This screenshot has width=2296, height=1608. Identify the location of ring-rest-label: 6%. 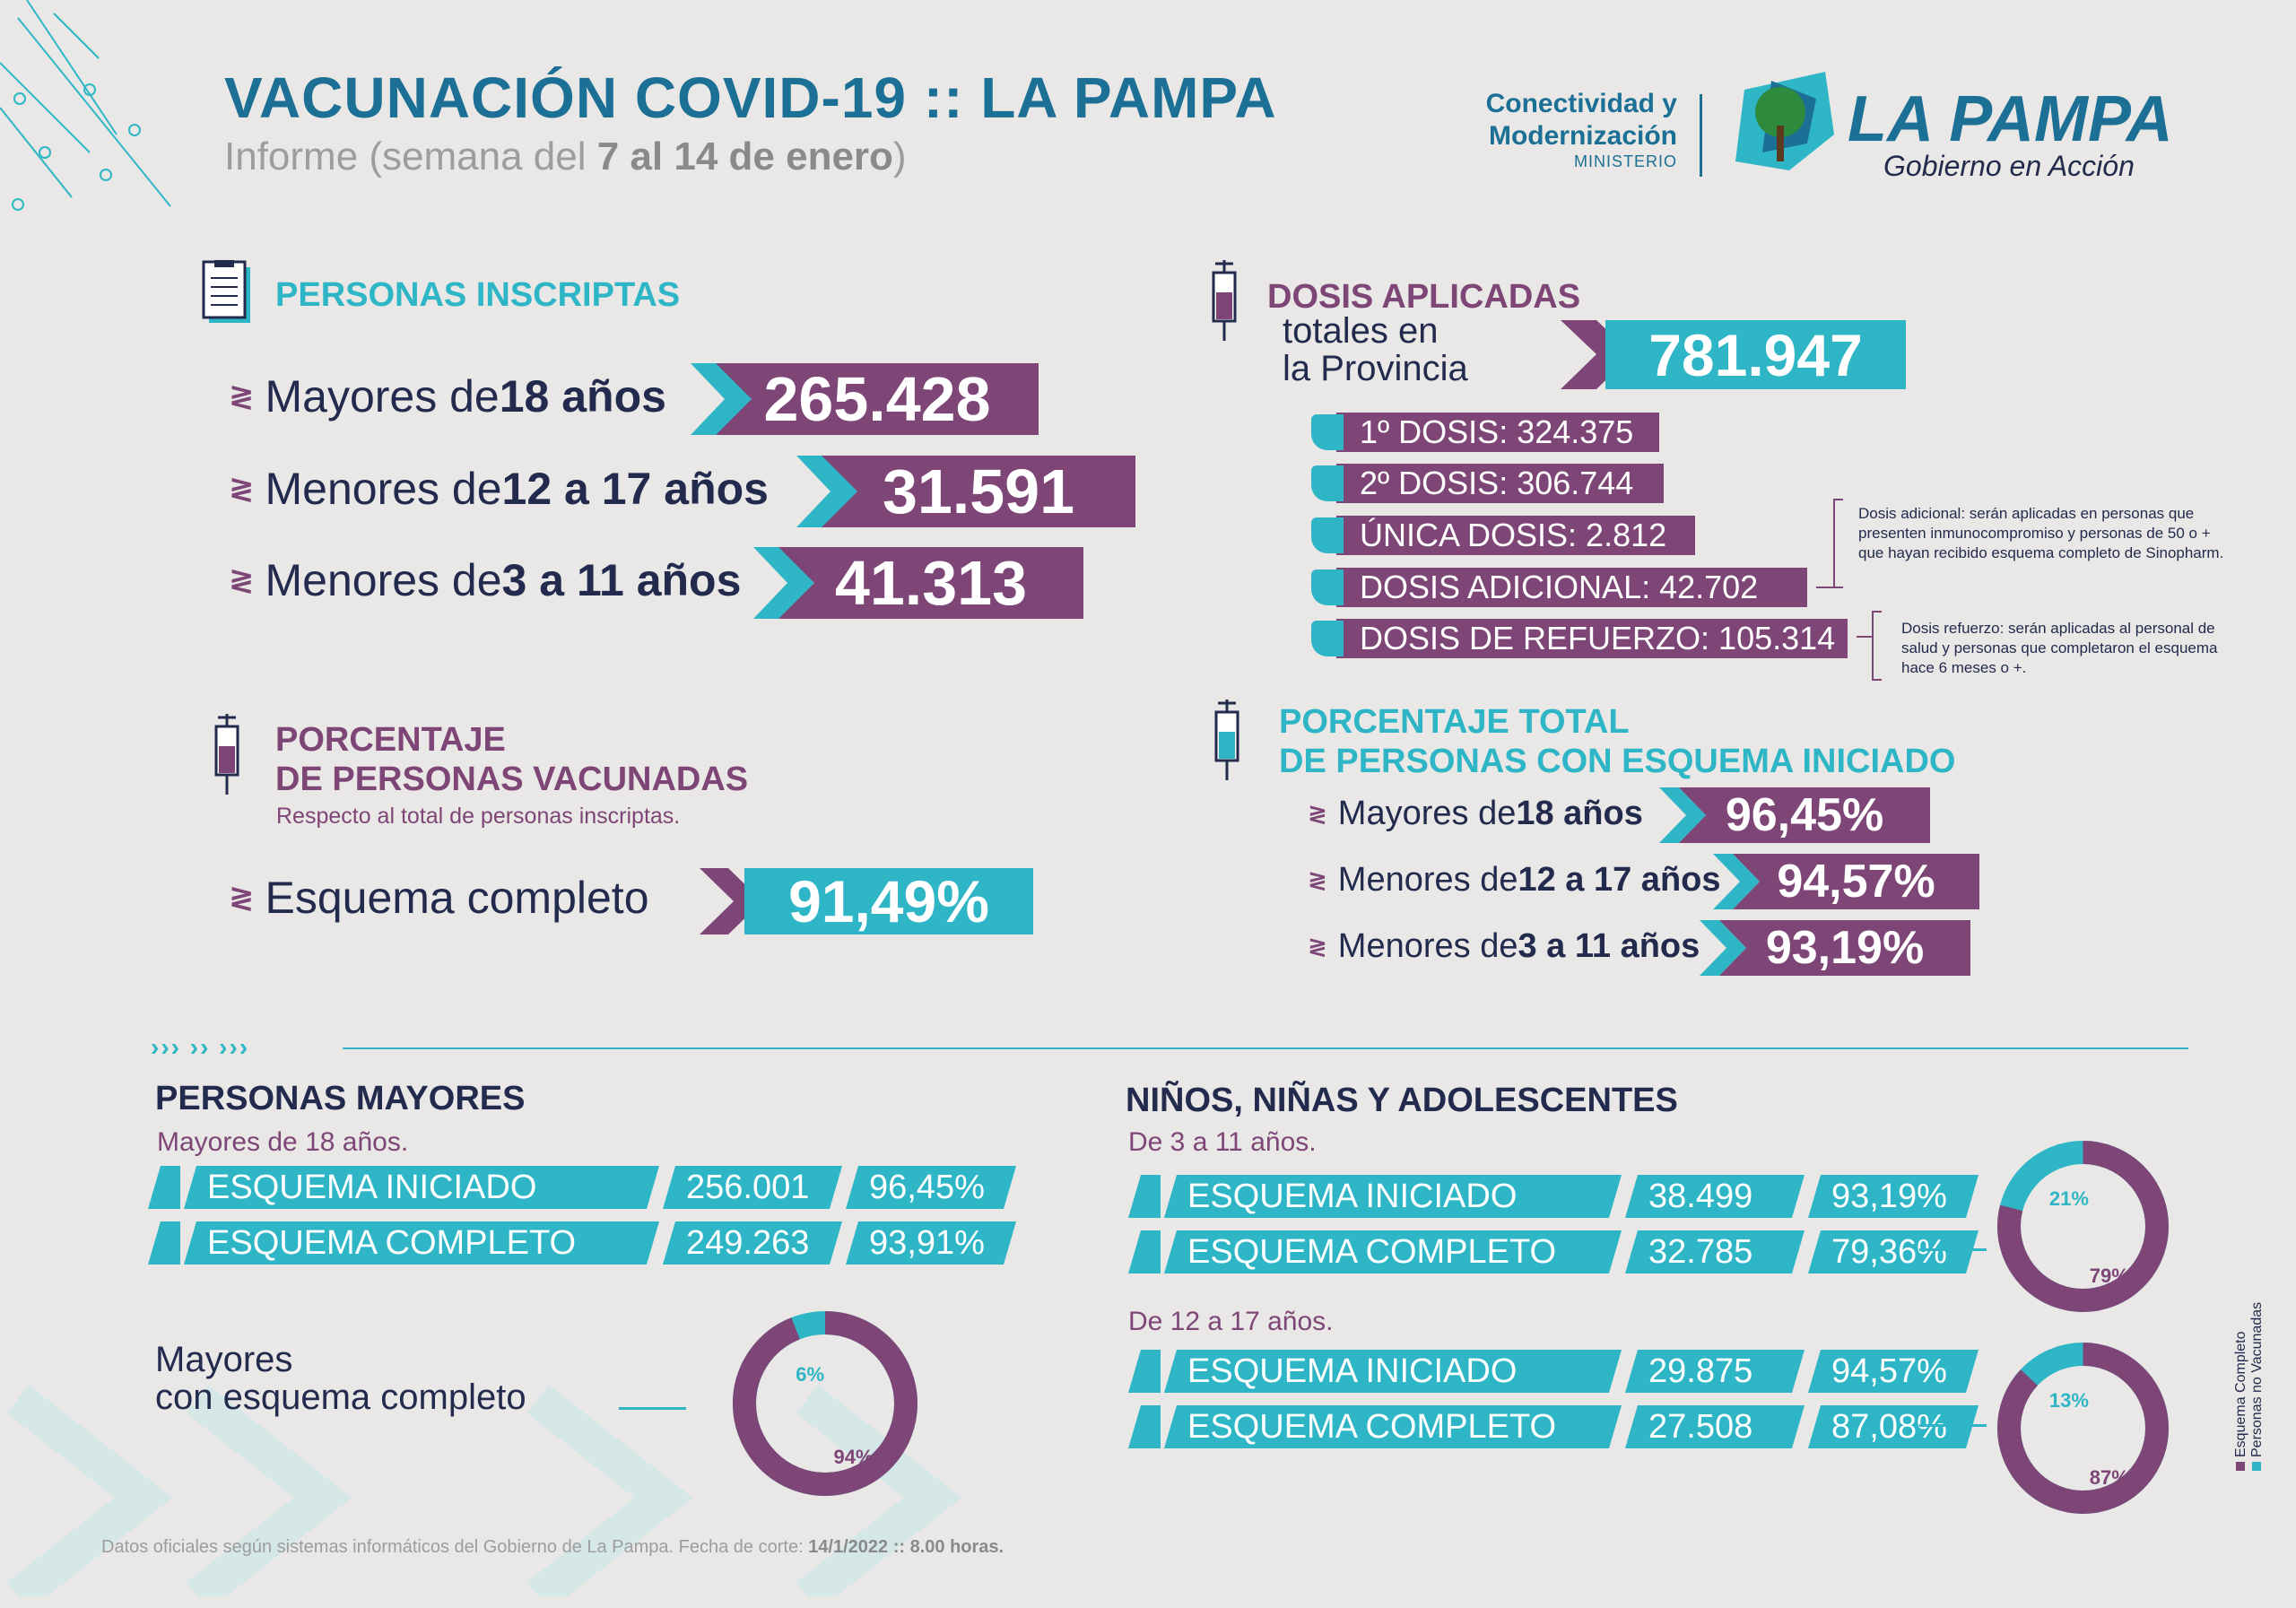
(810, 1375).